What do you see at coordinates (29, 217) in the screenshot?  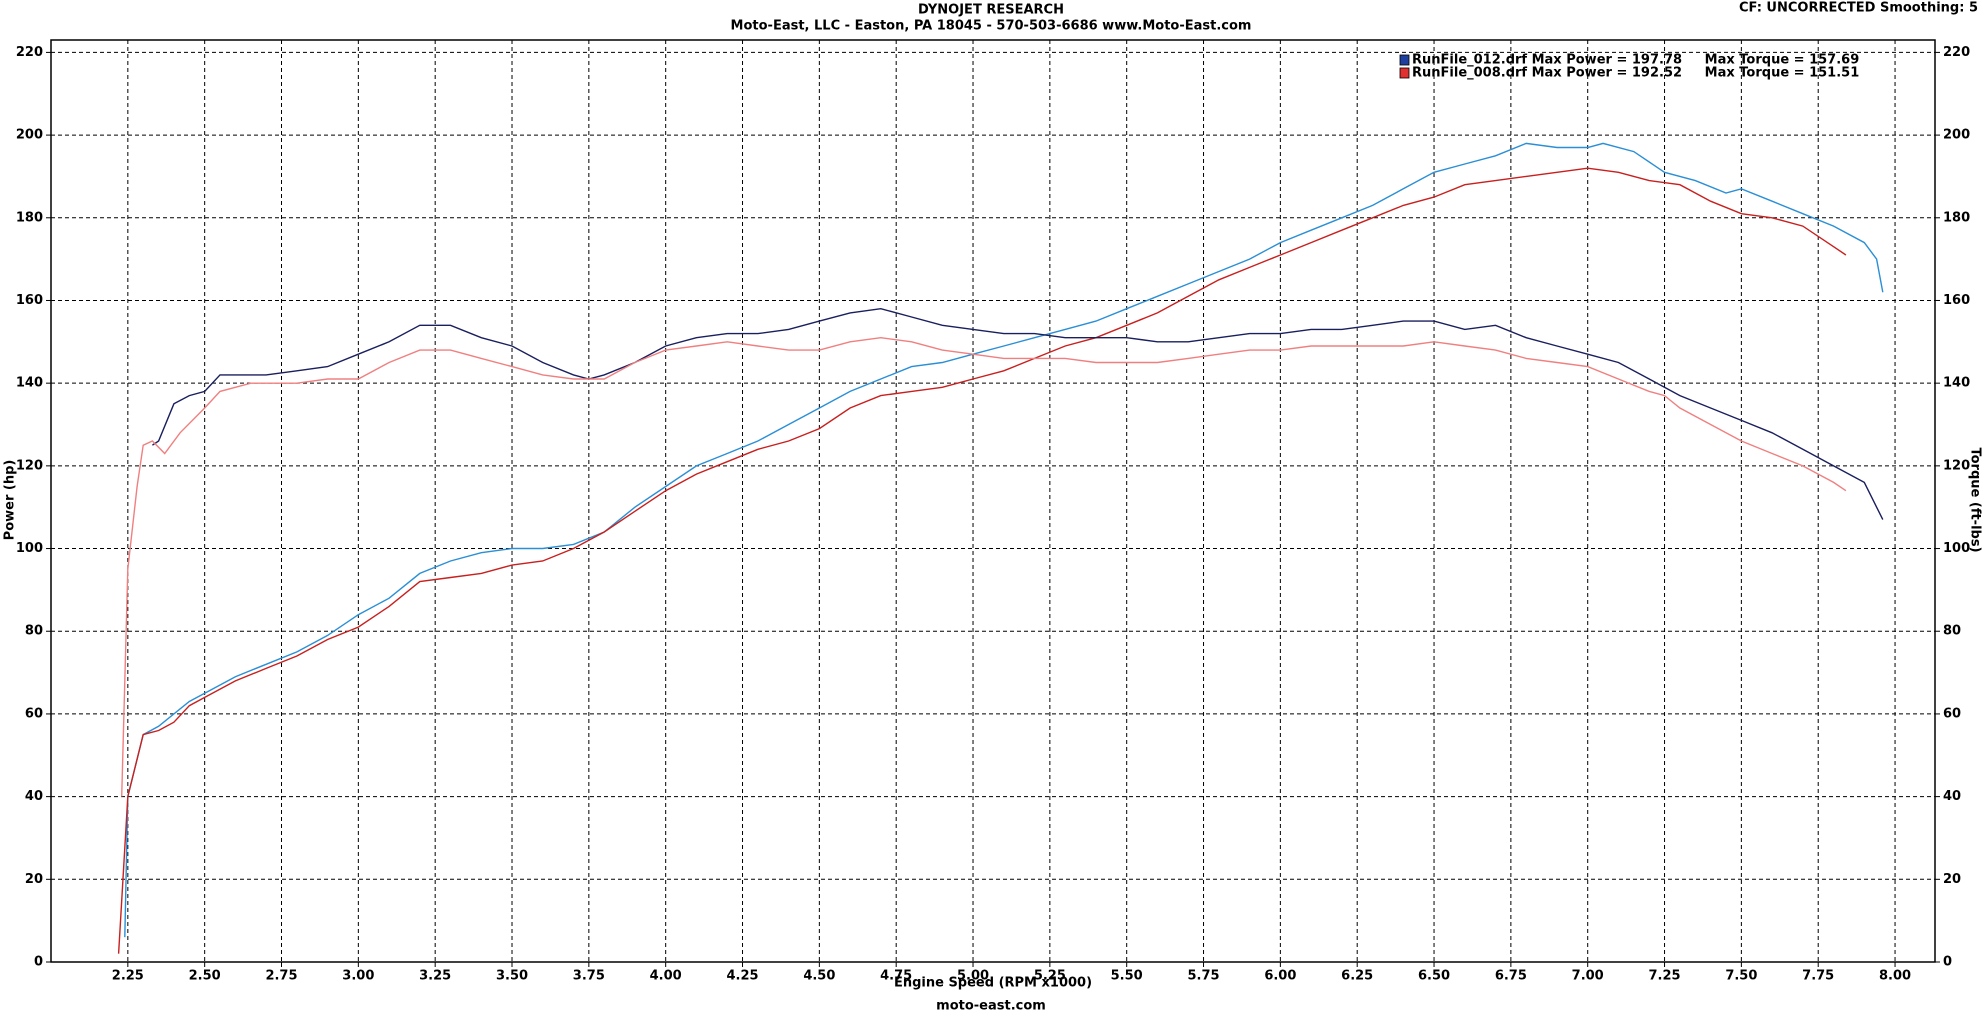 I see `y-tick-label: 180` at bounding box center [29, 217].